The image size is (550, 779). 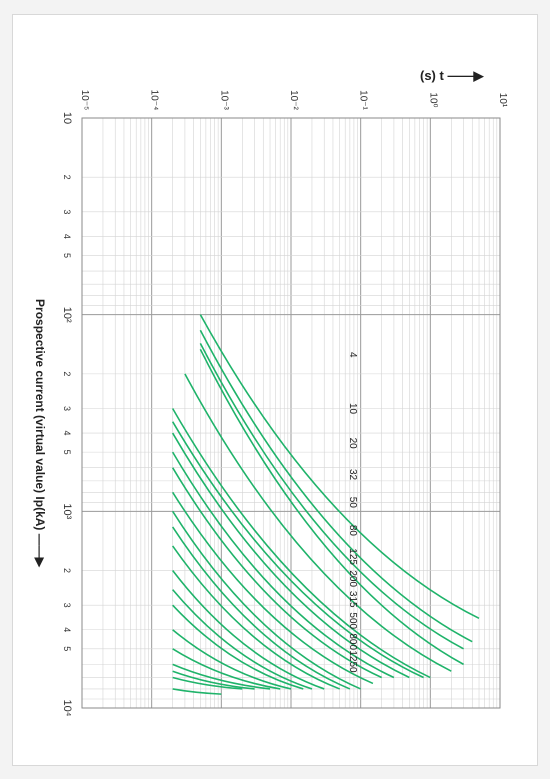 I want to click on time-tick-label: 10⁻³, so click(x=223, y=100).